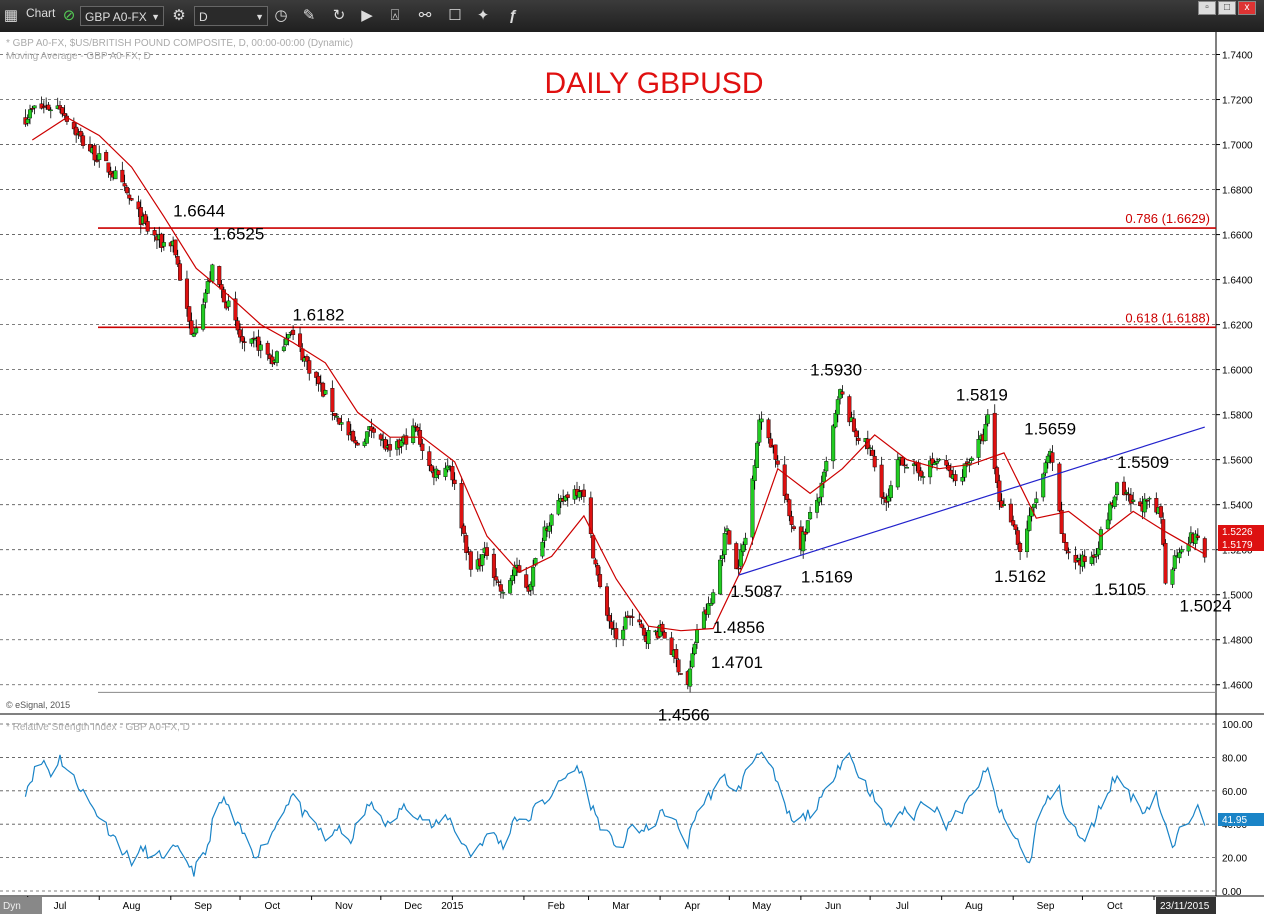 This screenshot has height=914, width=1264. Describe the element at coordinates (621, 906) in the screenshot. I see `month-tick-label: Mar` at that location.